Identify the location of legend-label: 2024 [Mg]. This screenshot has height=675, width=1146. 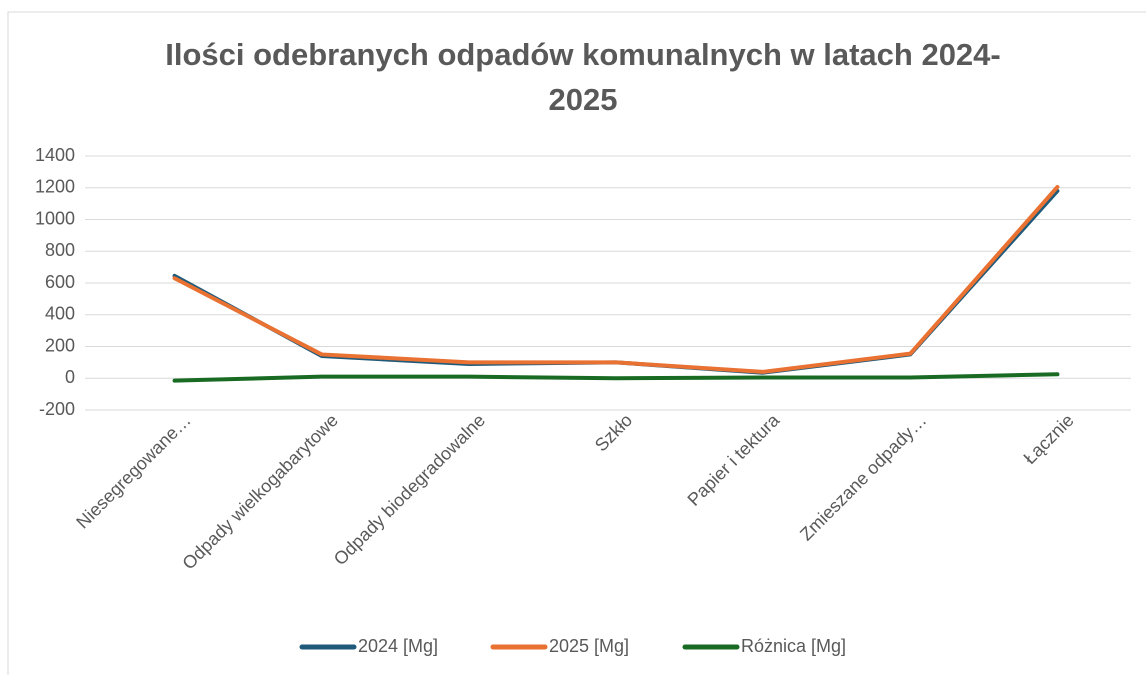
(398, 646).